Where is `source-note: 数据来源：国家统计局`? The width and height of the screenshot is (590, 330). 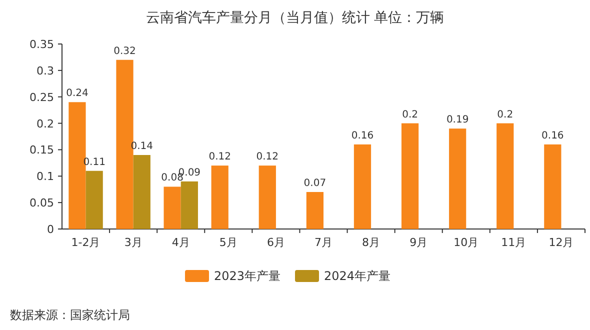 source-note: 数据来源：国家统计局 is located at coordinates (70, 315).